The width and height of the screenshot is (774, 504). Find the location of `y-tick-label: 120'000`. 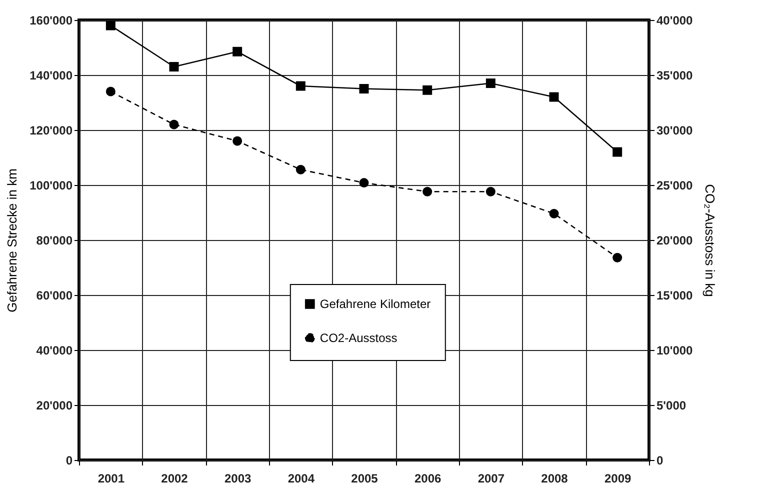

y-tick-label: 120'000 is located at coordinates (51, 131).